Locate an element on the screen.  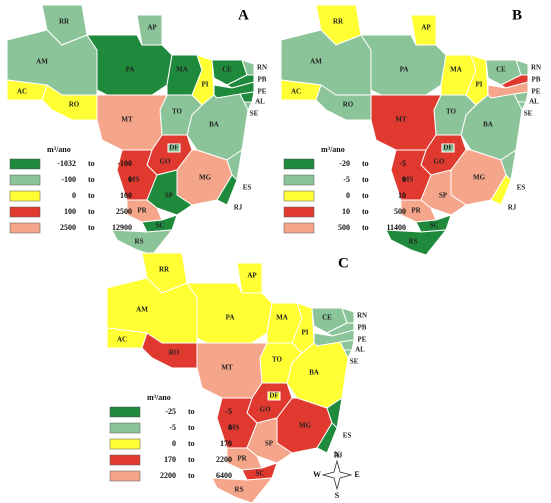
panel-letter: C is located at coordinates (343, 263).